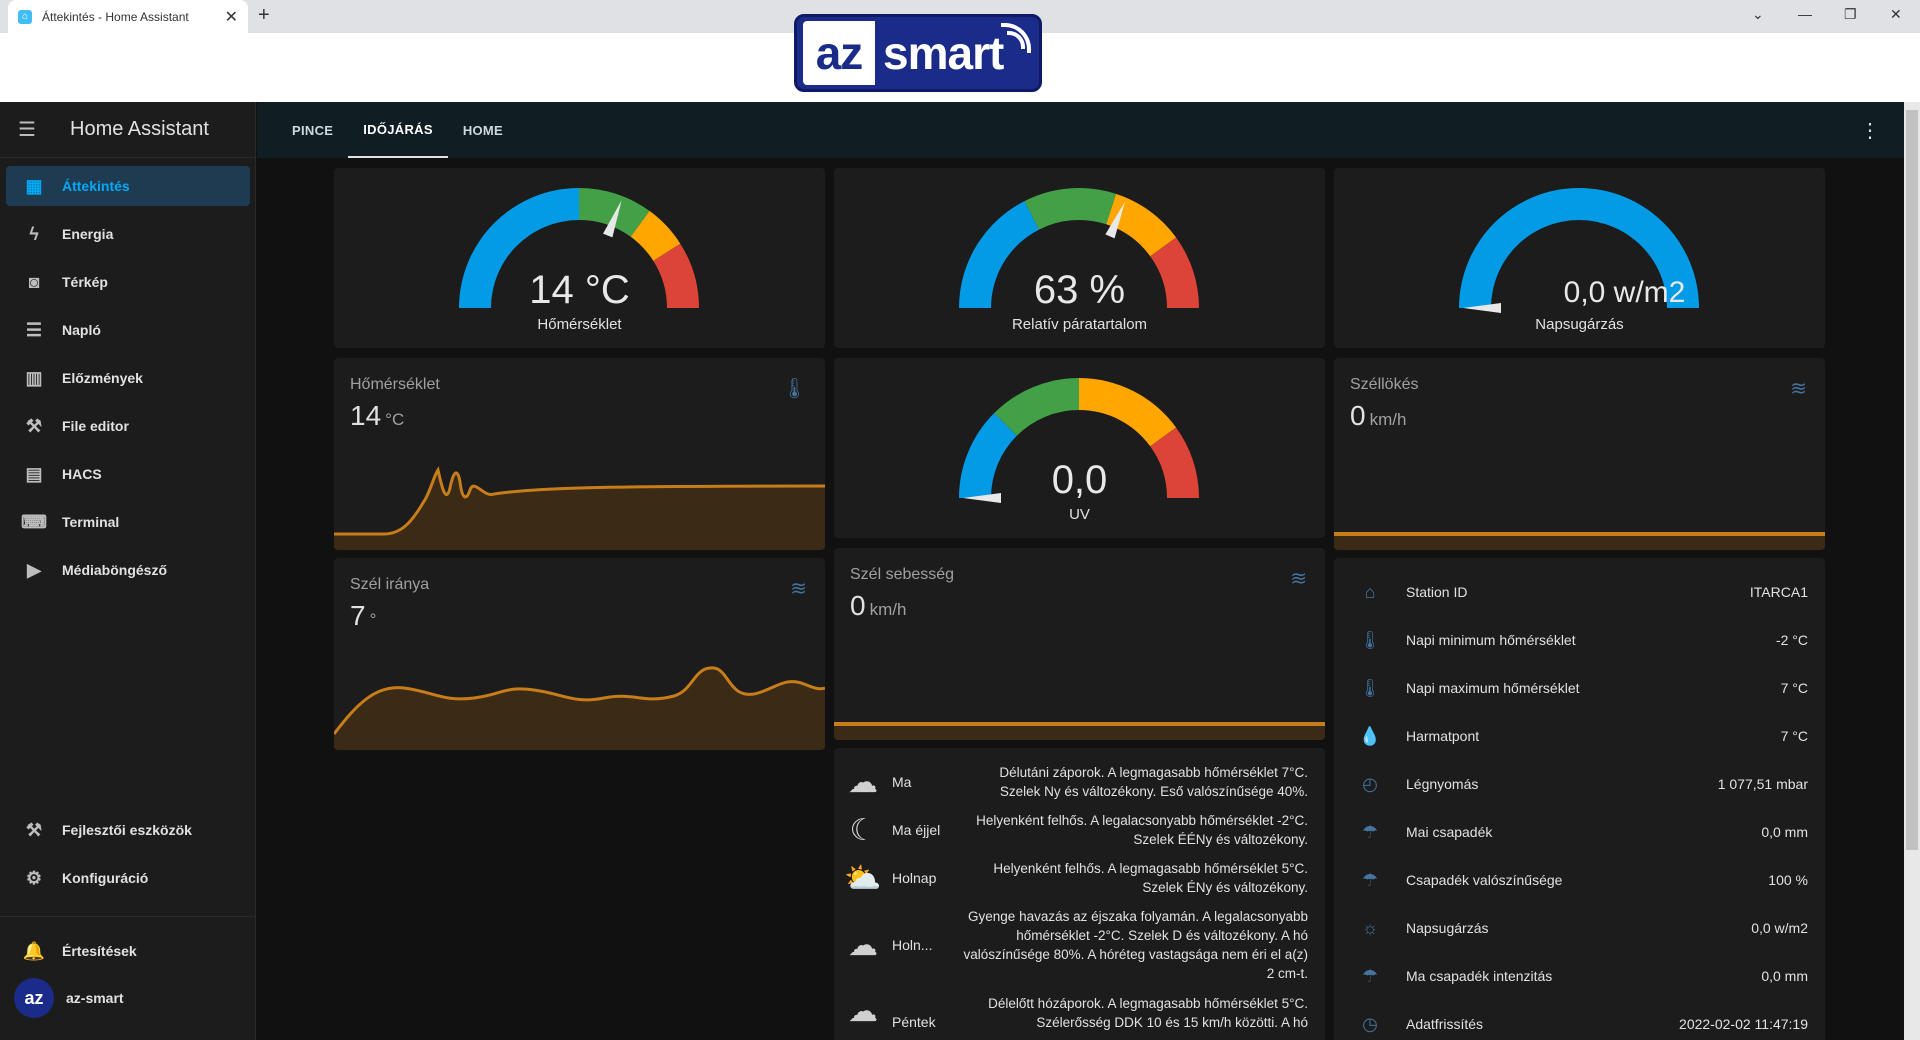 The image size is (1920, 1040). What do you see at coordinates (579, 654) in the screenshot?
I see `sensor-card-wind-direction: Szél iránya 7 ° ≋` at bounding box center [579, 654].